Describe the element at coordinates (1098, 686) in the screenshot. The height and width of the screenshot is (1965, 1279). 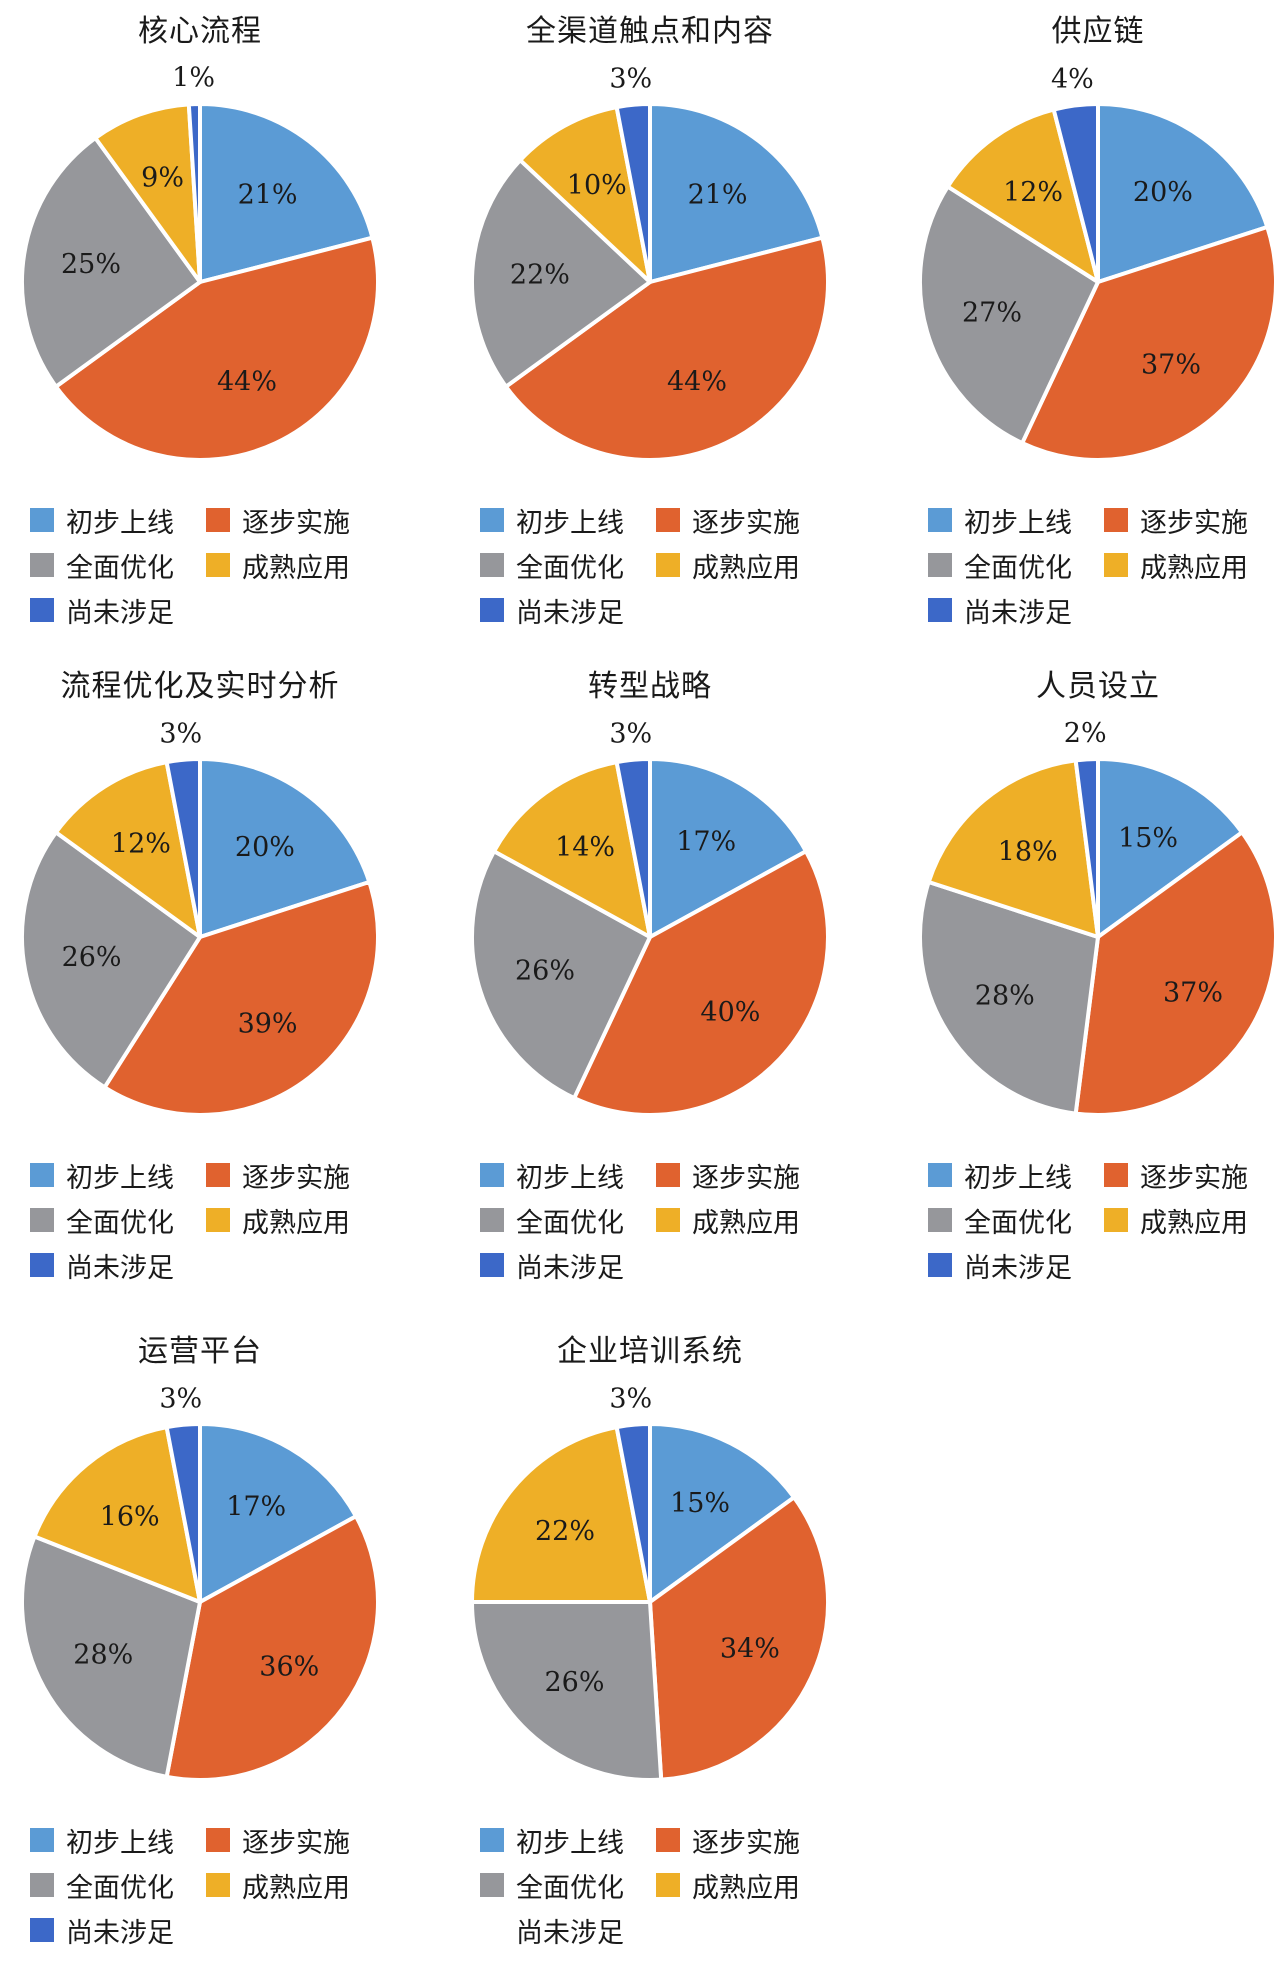
I see `chart-title: 人员设立` at that location.